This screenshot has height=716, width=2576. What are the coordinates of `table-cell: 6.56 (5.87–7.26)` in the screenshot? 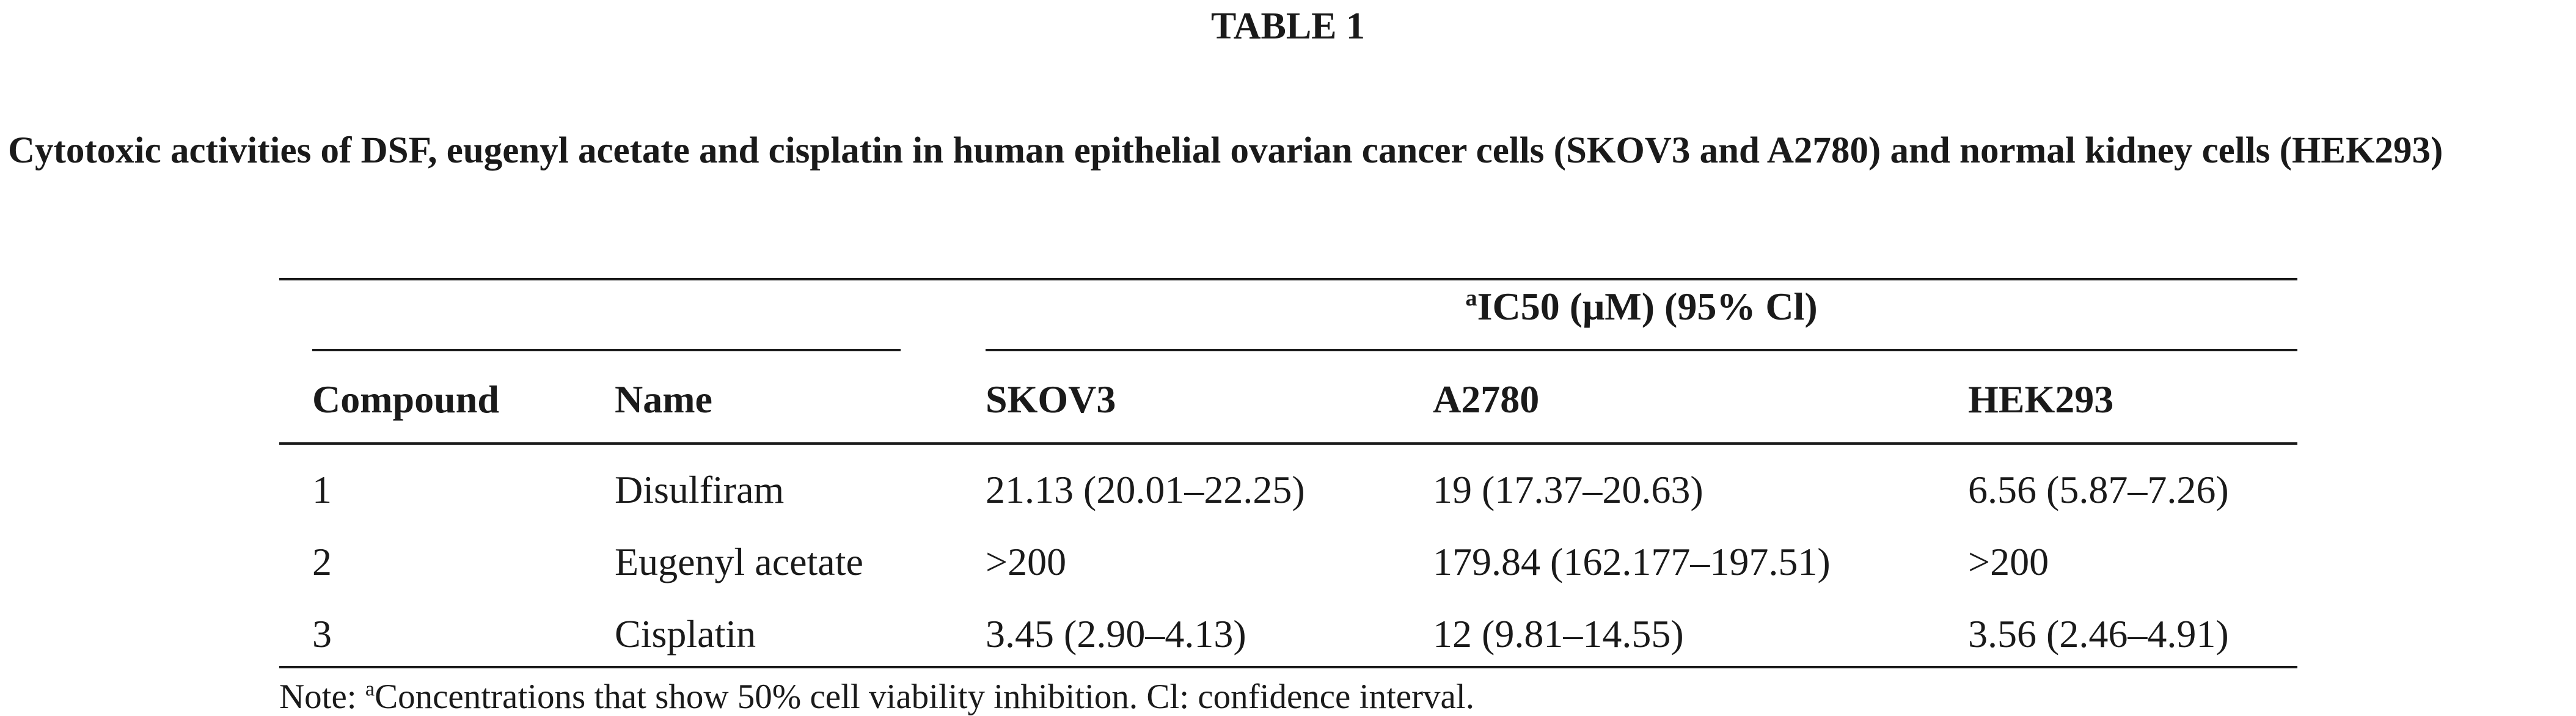 It's located at (2098, 489).